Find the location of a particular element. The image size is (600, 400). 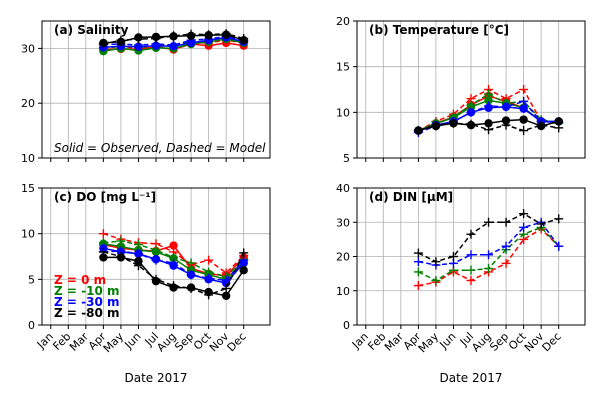

panel-title: (a) Salinity is located at coordinates (91, 30).